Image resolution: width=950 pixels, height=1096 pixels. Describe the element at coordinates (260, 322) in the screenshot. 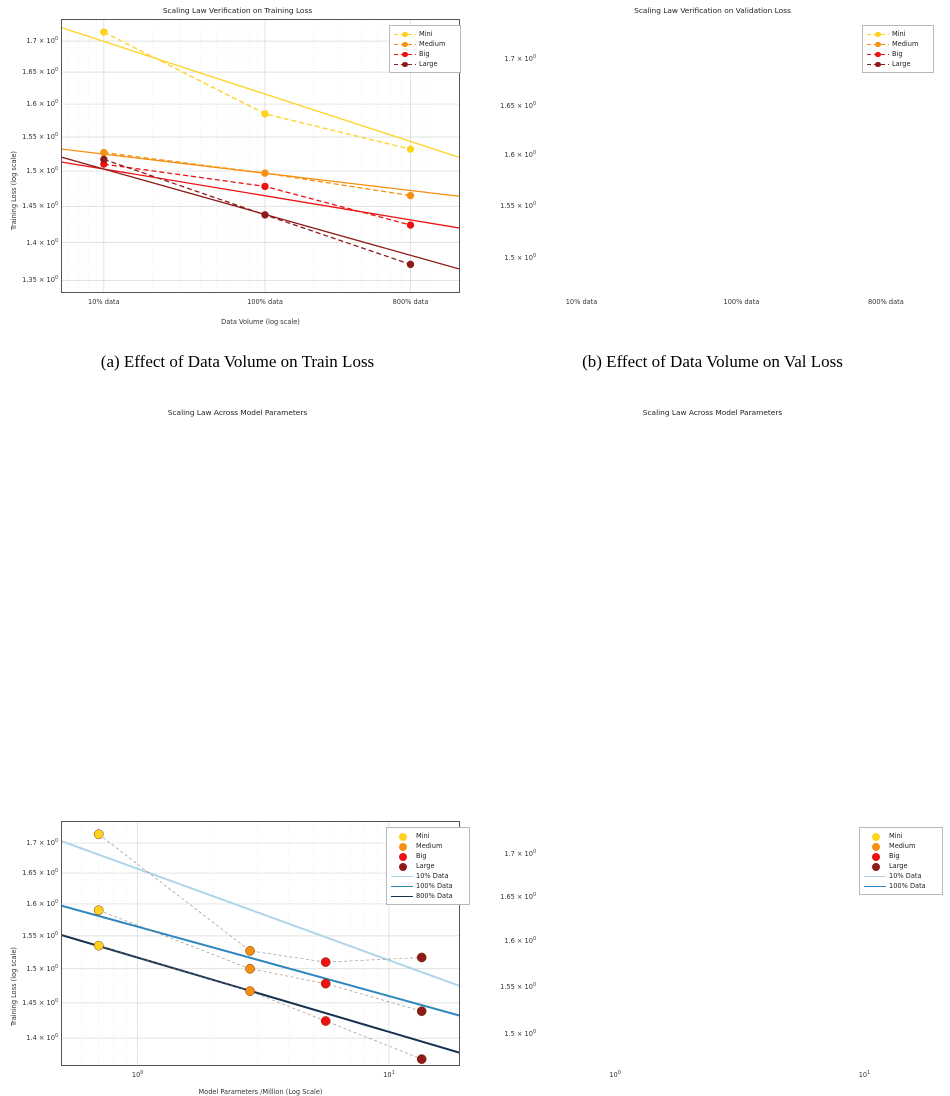

I see `panel-a-xlabel: Data Volume (log scale)` at that location.